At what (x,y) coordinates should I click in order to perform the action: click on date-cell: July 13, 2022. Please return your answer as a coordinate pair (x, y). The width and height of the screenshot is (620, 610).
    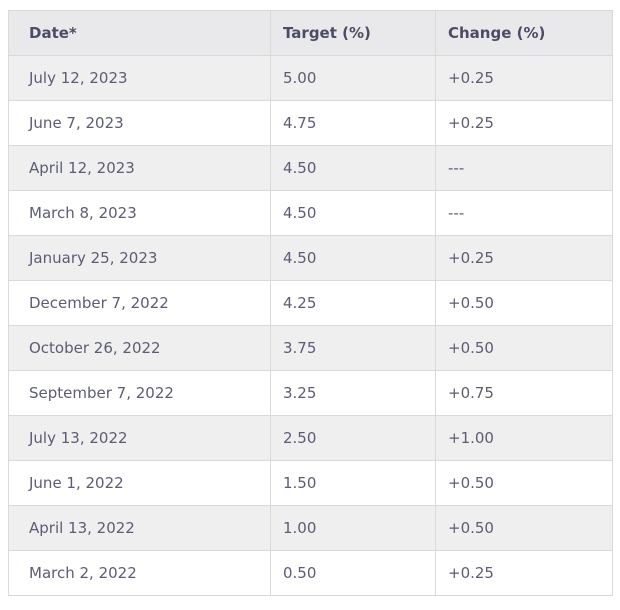
    Looking at the image, I should click on (139, 438).